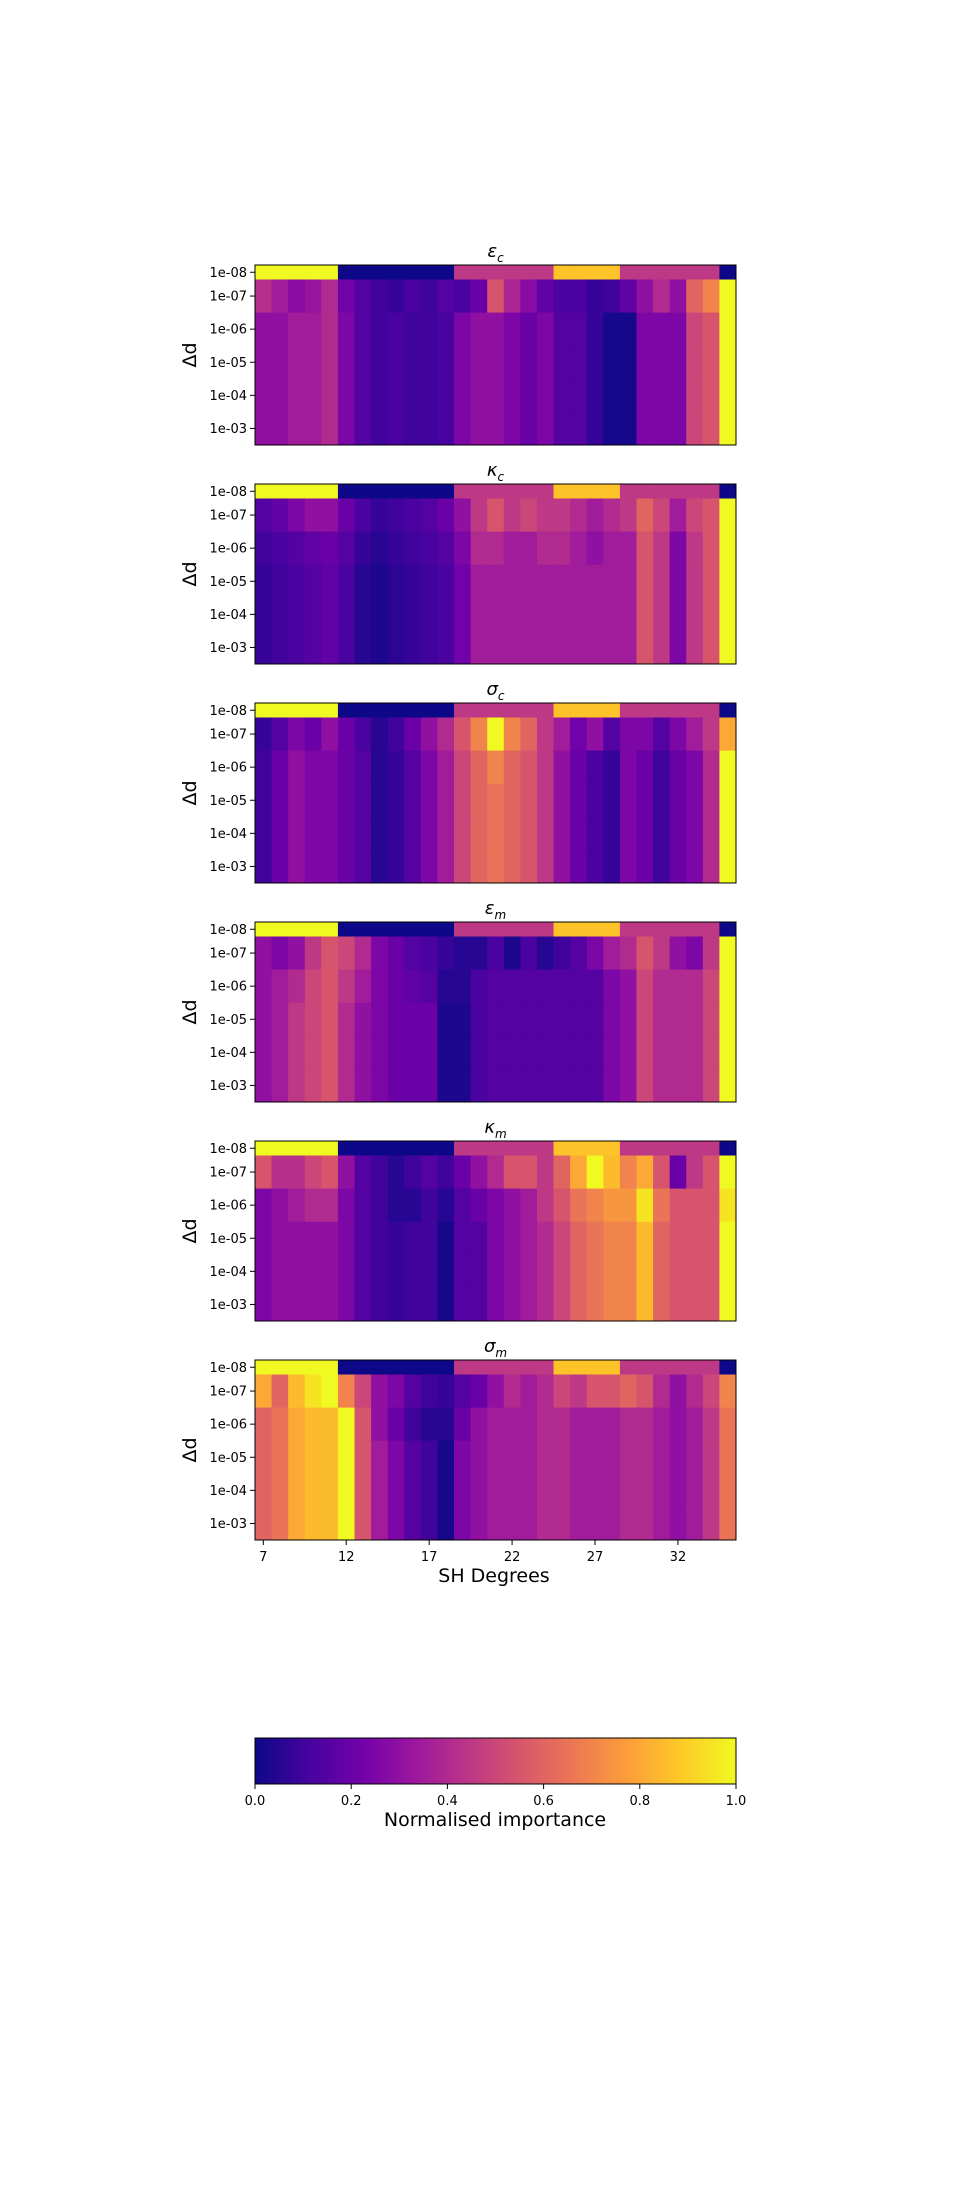  Describe the element at coordinates (458, 1000) in the screenshot. I see `heatmap-panel: εm 1e-08 1e-07 1e-06 1e-05 1e-04 1e-03 Δd` at that location.